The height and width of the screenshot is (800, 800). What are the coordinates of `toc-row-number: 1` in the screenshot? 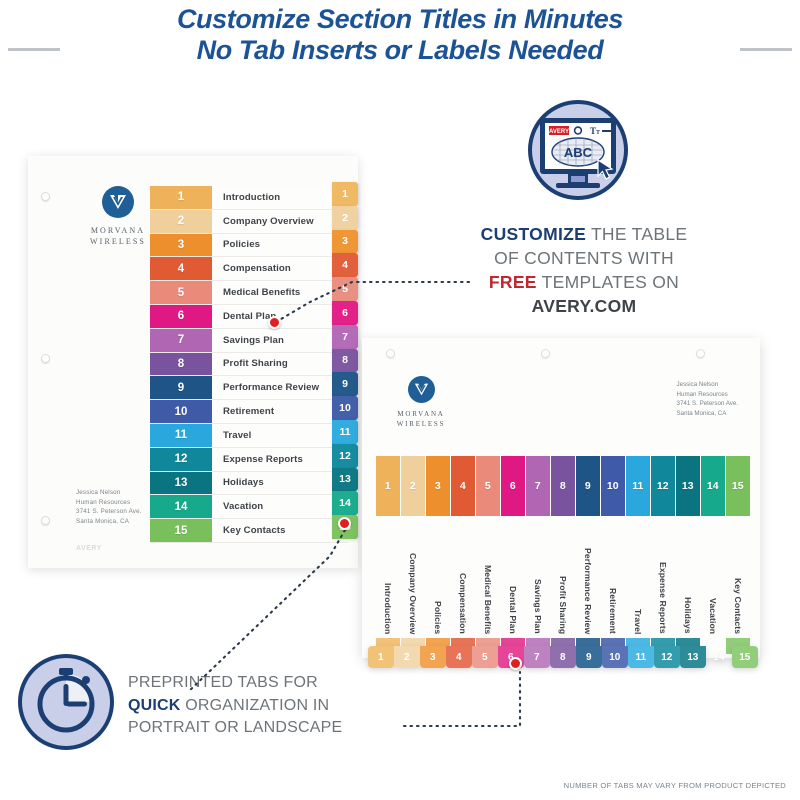 It's located at (181, 197).